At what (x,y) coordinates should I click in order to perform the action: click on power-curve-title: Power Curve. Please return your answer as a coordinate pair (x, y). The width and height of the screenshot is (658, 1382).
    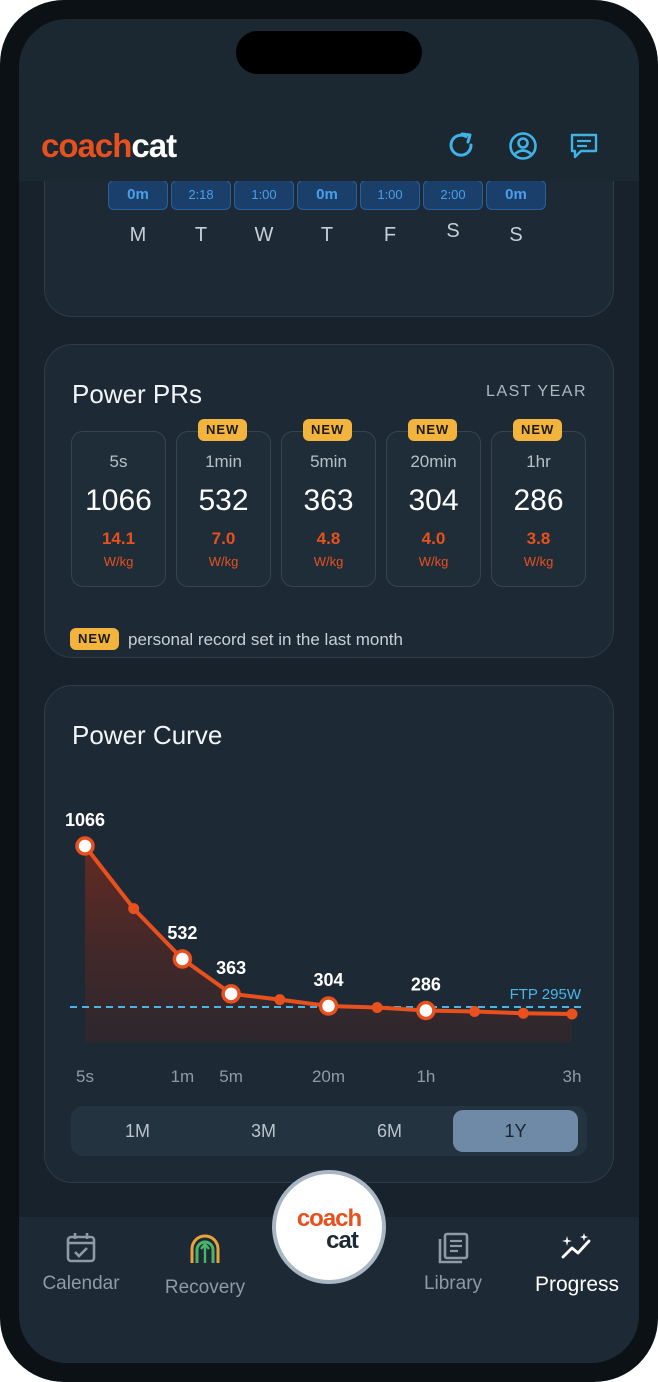
    Looking at the image, I should click on (147, 735).